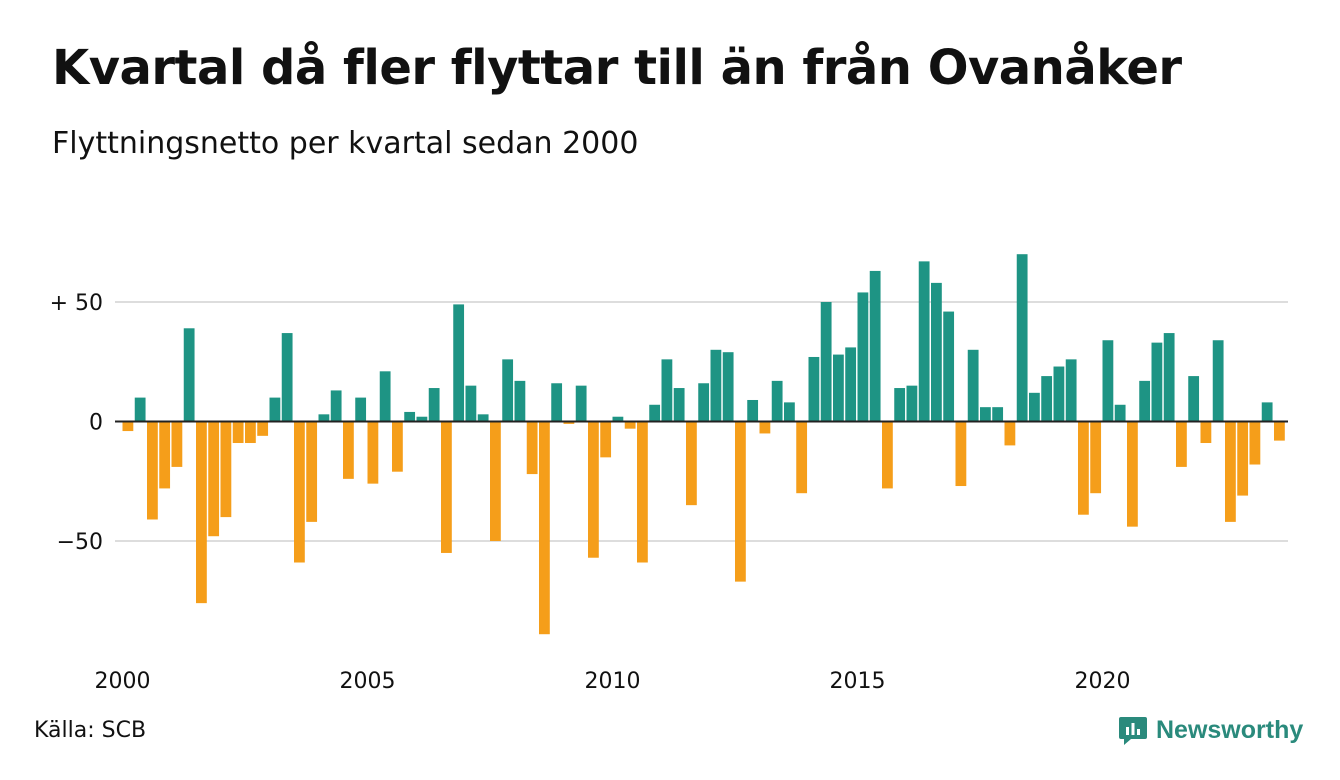 This screenshot has height=780, width=1340. Describe the element at coordinates (613, 681) in the screenshot. I see `x-tick-label: 2010` at that location.